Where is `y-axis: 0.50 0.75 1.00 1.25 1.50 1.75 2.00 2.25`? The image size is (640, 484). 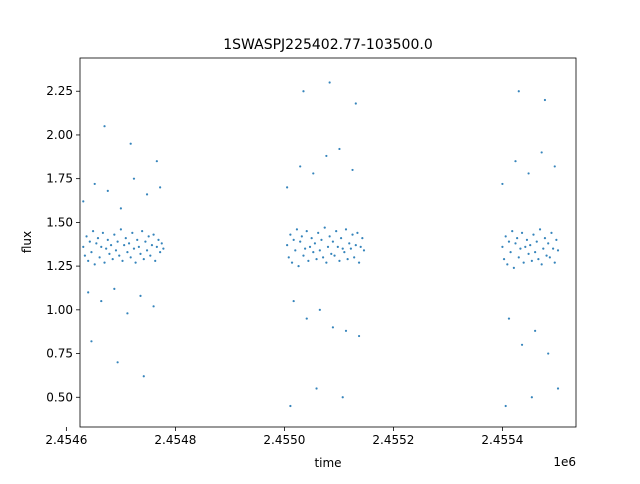
y-axis: 0.50 0.75 1.00 1.25 1.50 1.75 2.00 2.25 is located at coordinates (63, 244).